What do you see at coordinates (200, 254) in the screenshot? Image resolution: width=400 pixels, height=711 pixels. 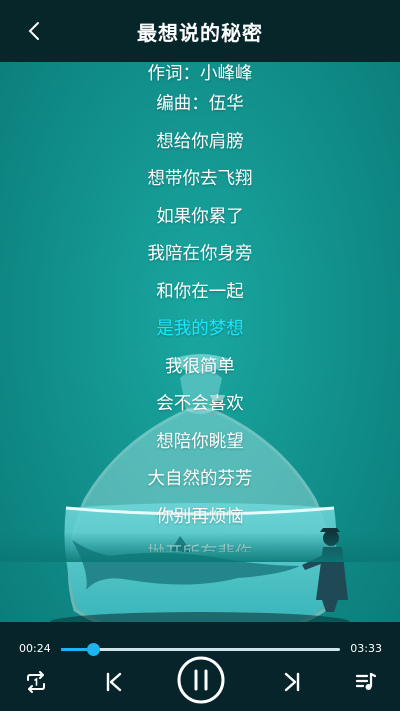 I see `lyric-line: 我陪在你身旁` at bounding box center [200, 254].